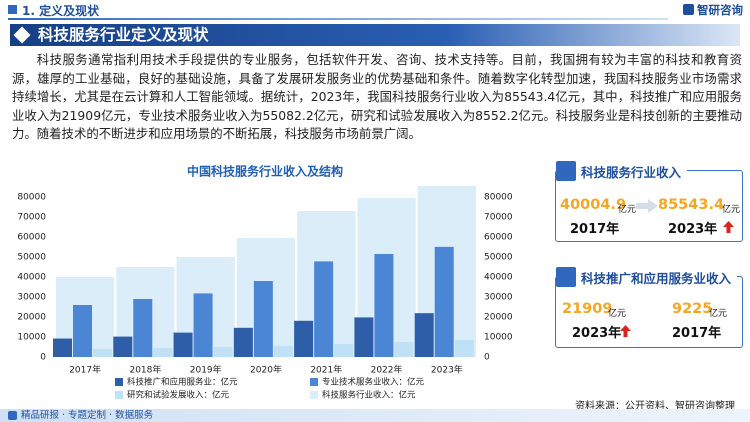 The height and width of the screenshot is (422, 750). Describe the element at coordinates (31, 338) in the screenshot. I see `y-tick-label: 10000` at that location.